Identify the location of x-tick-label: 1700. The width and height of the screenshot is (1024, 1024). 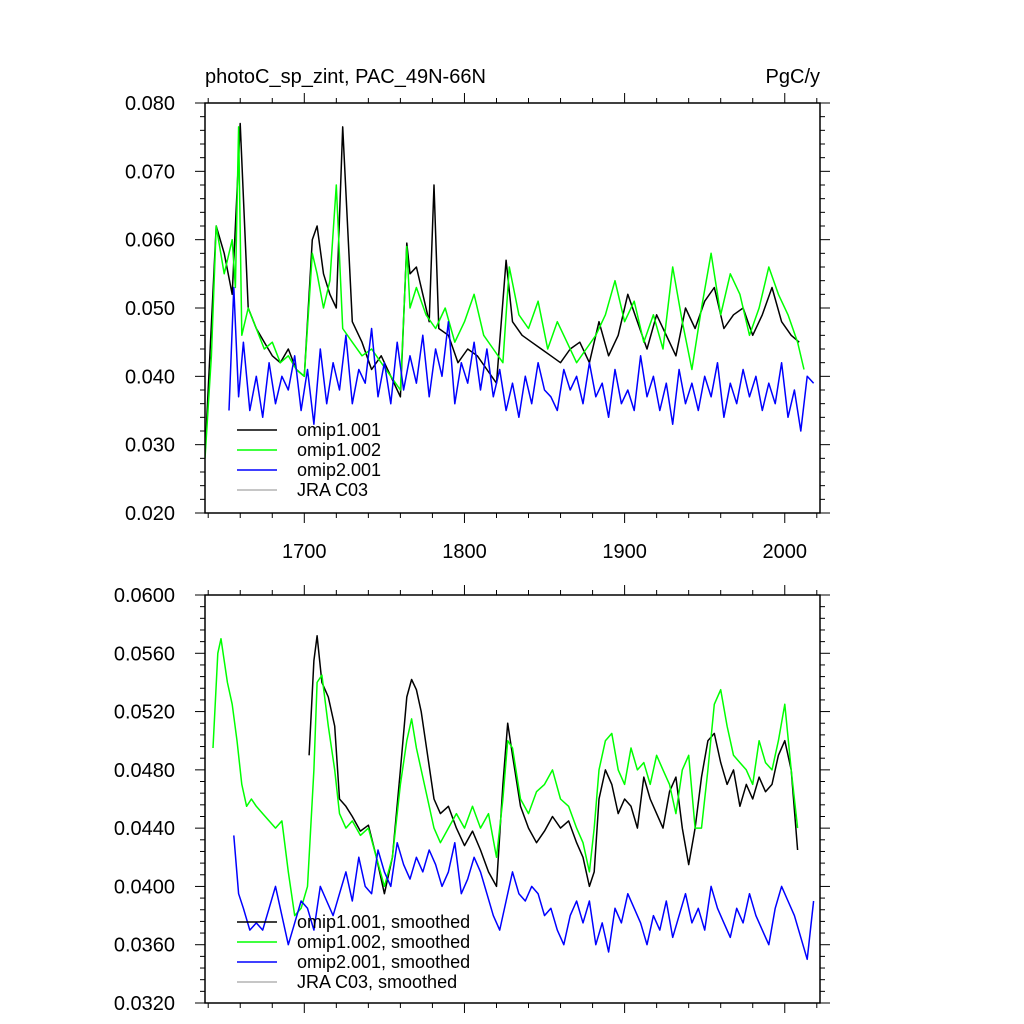
(304, 552).